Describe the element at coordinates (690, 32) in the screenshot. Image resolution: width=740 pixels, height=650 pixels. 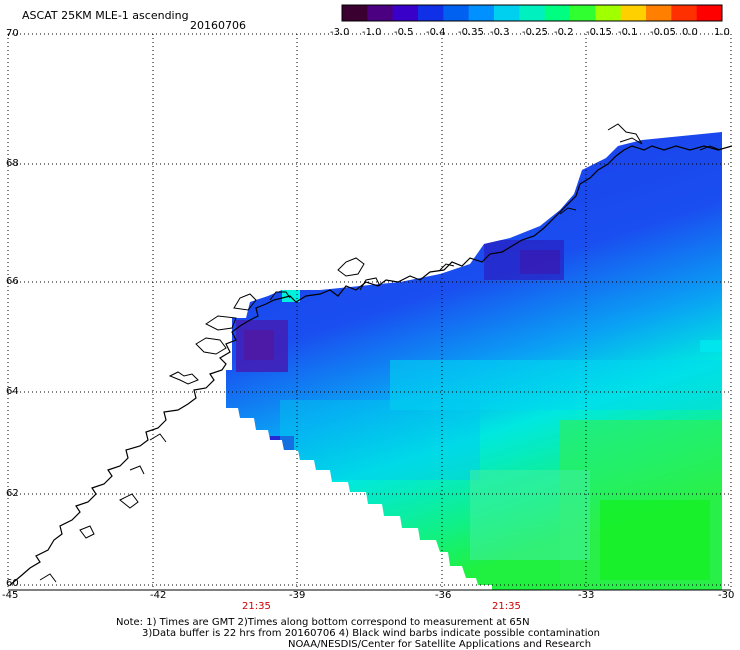
I see `colorbar-label: 0.0` at that location.